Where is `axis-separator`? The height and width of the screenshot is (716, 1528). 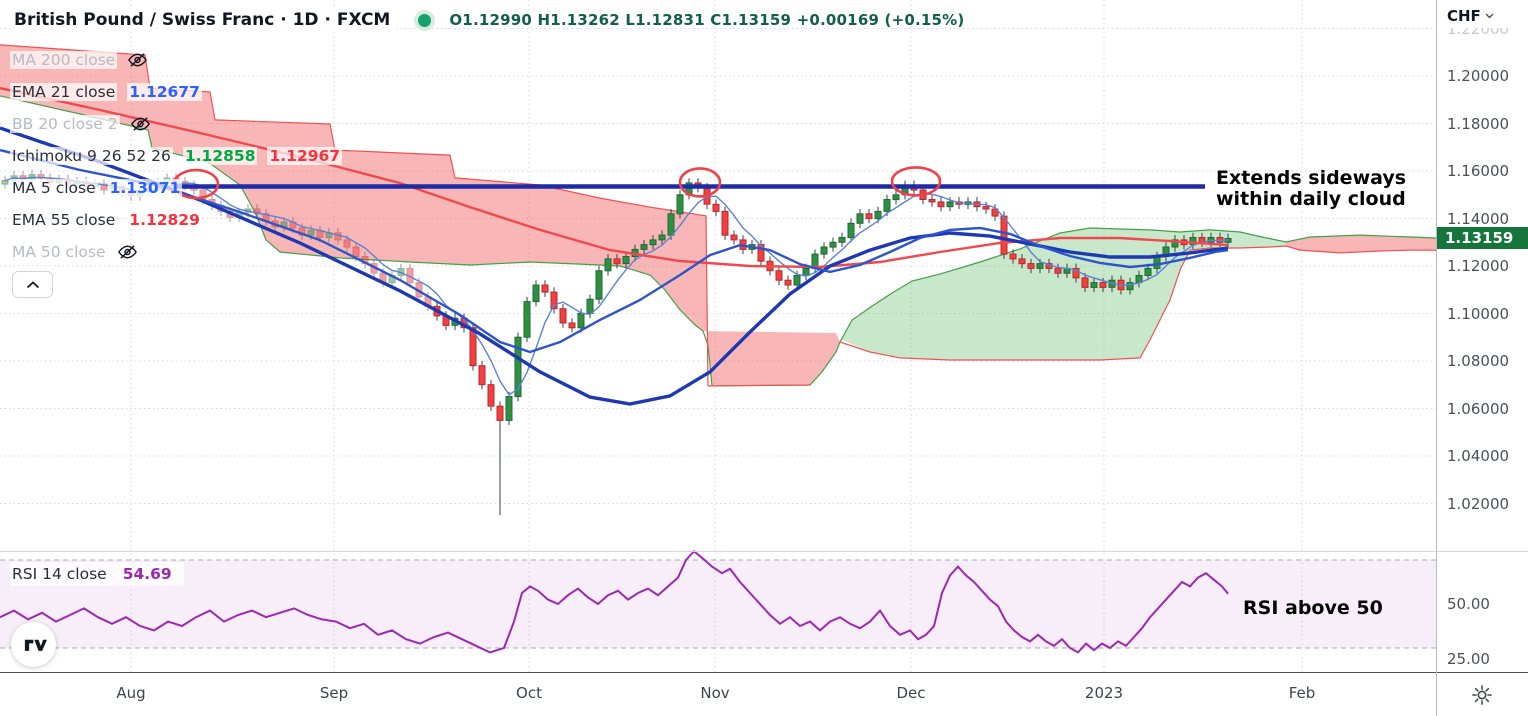 axis-separator is located at coordinates (764, 672).